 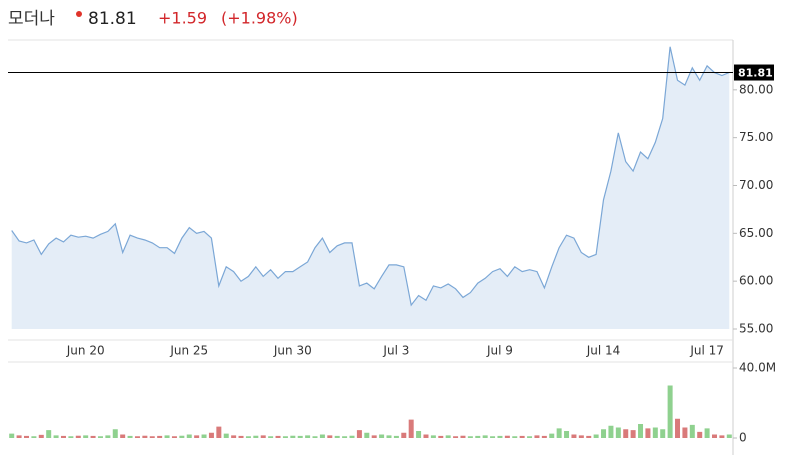 What do you see at coordinates (395, 351) in the screenshot?
I see `x-tick-label: Jul 3` at bounding box center [395, 351].